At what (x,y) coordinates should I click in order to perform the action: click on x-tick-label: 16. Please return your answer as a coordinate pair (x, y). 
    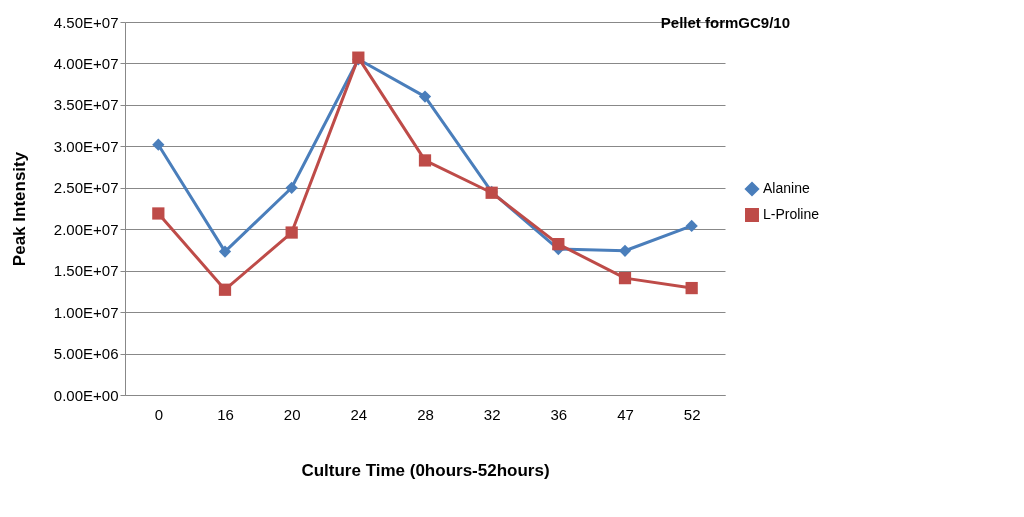
    Looking at the image, I should click on (225, 414).